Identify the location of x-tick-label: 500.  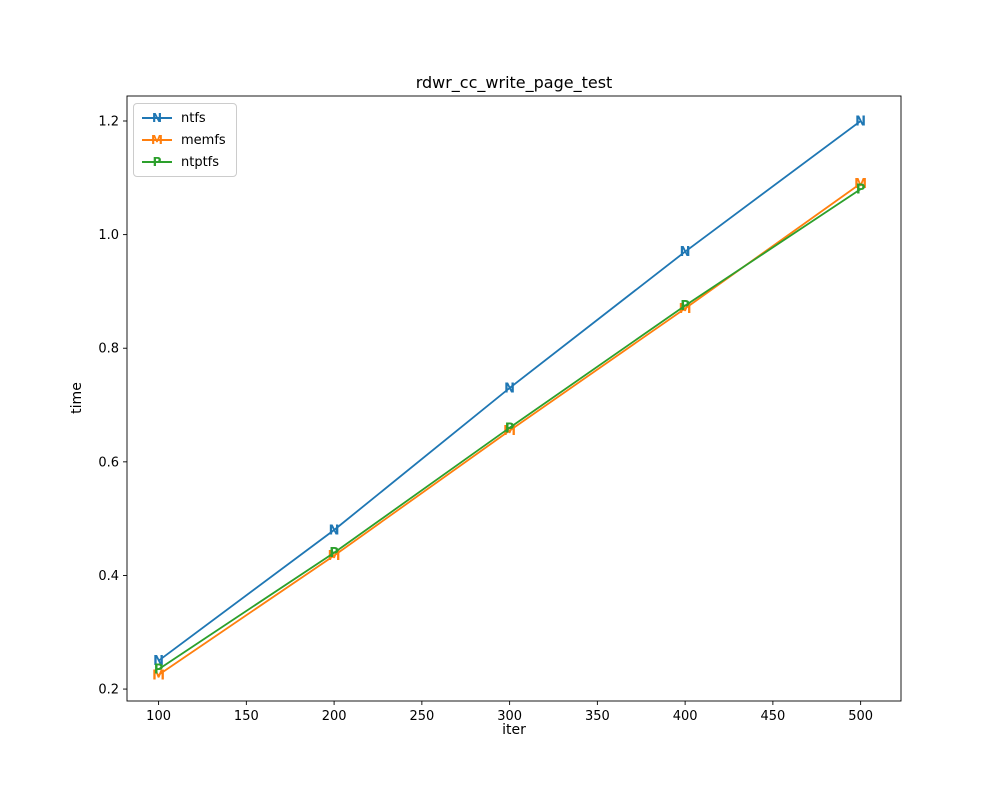
(860, 716).